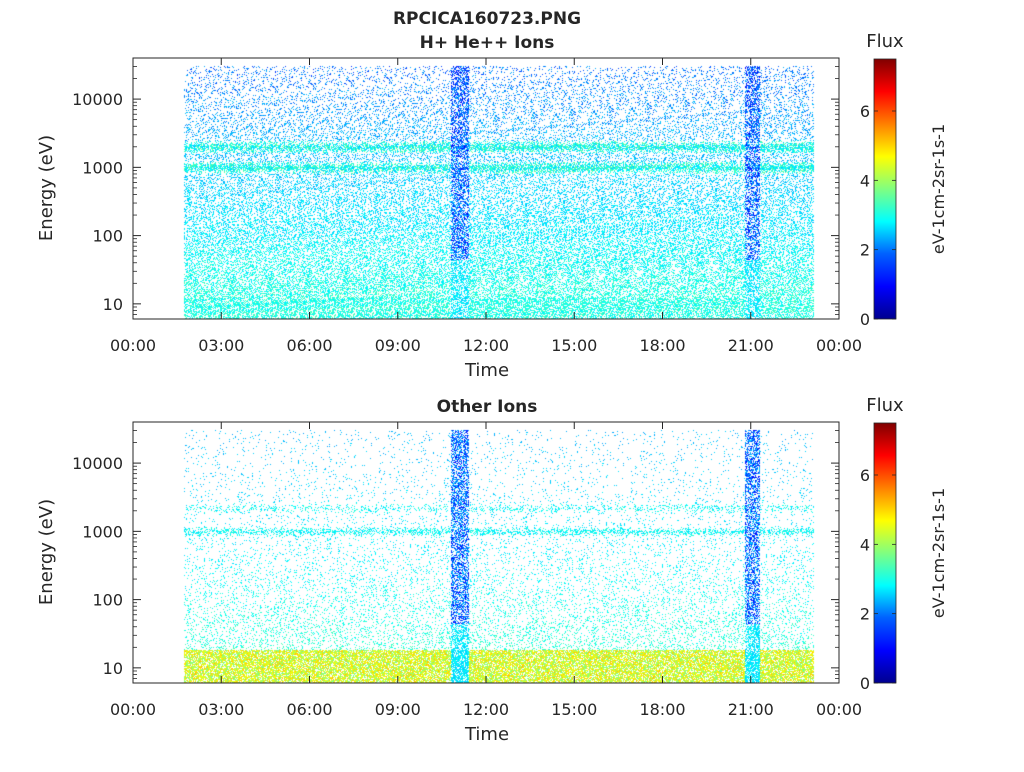 The width and height of the screenshot is (1024, 772). Describe the element at coordinates (487, 19) in the screenshot. I see `figure-title: RPCICA160723.PNG` at that location.